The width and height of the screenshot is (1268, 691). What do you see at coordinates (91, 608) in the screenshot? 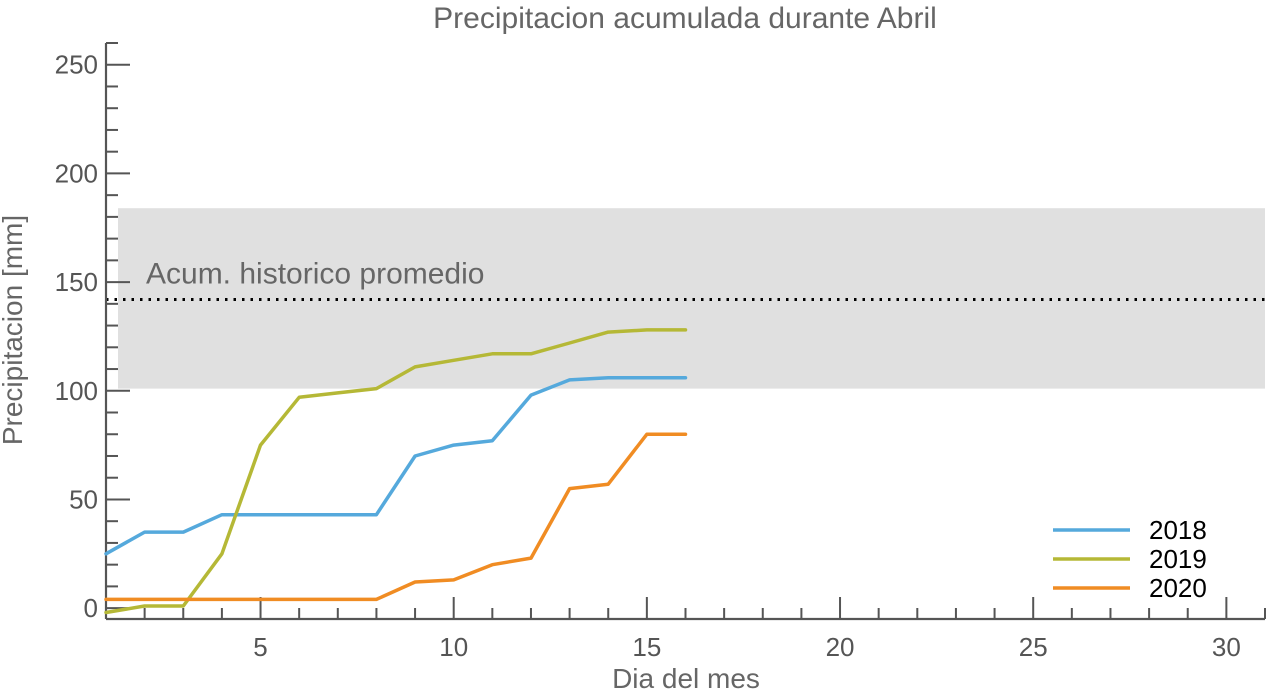
I see `y-tick-label: 0` at bounding box center [91, 608].